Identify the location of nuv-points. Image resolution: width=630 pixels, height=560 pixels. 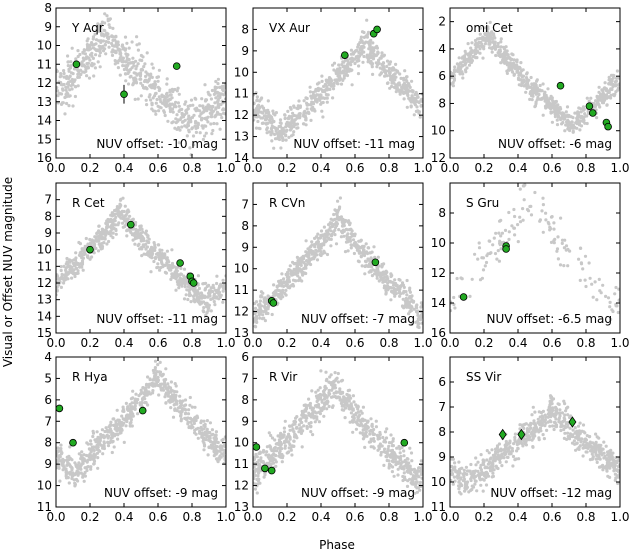
(126, 82).